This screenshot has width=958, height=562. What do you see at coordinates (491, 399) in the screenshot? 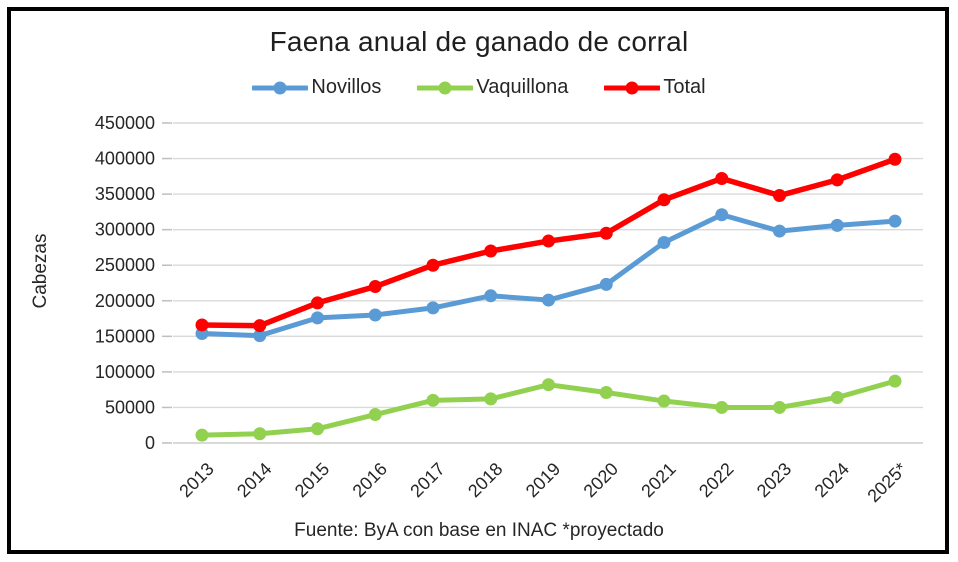
I see `data-point-vaquillona-2018` at bounding box center [491, 399].